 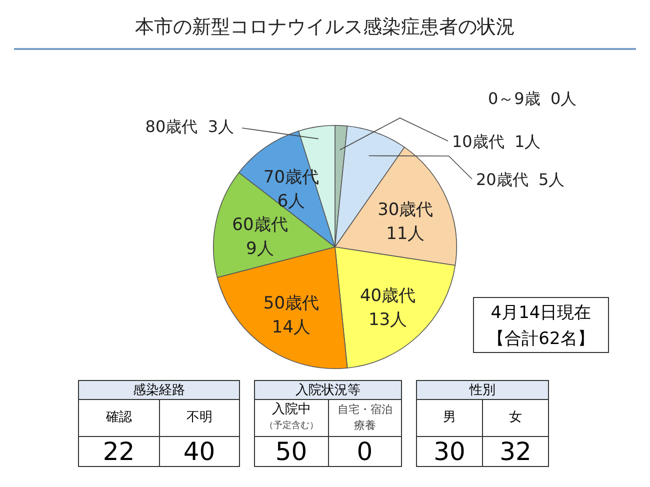 I want to click on text: 性別, so click(x=482, y=390).